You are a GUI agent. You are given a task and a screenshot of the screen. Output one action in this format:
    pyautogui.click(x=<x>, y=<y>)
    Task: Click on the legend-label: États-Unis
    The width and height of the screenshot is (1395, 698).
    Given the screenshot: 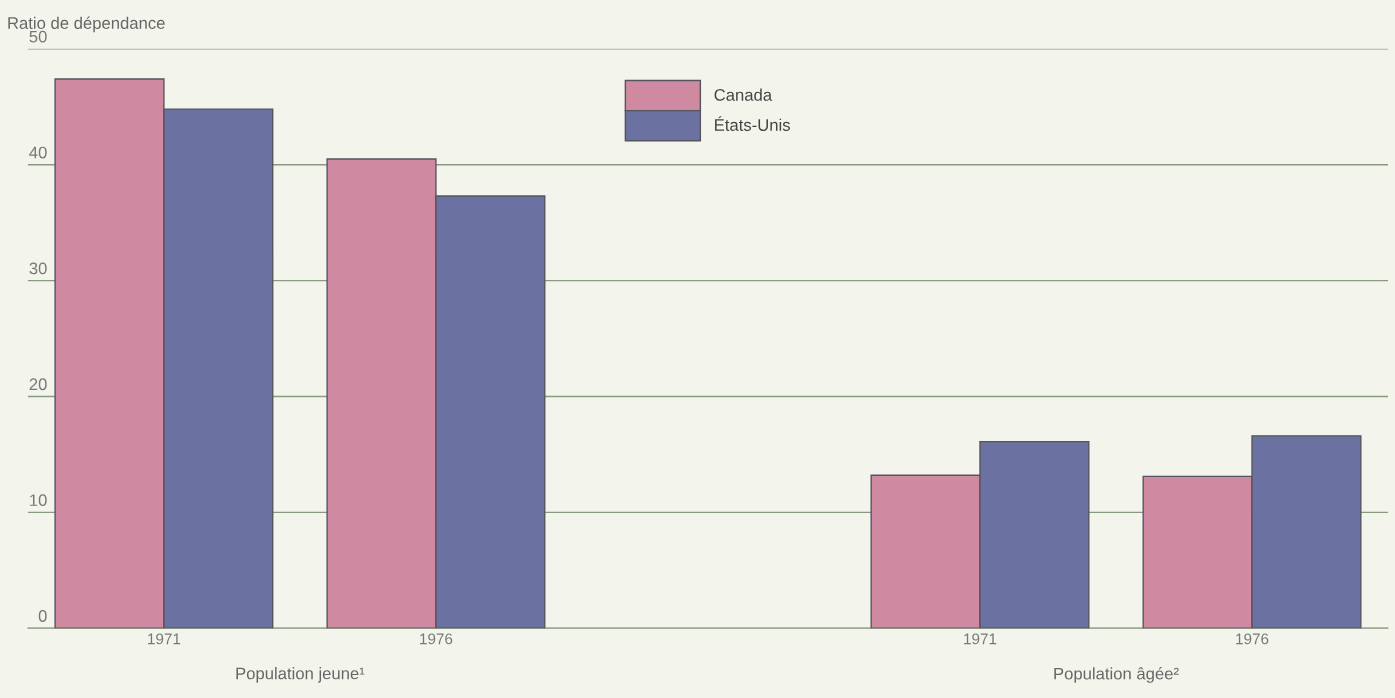 What is the action you would take?
    pyautogui.click(x=752, y=123)
    